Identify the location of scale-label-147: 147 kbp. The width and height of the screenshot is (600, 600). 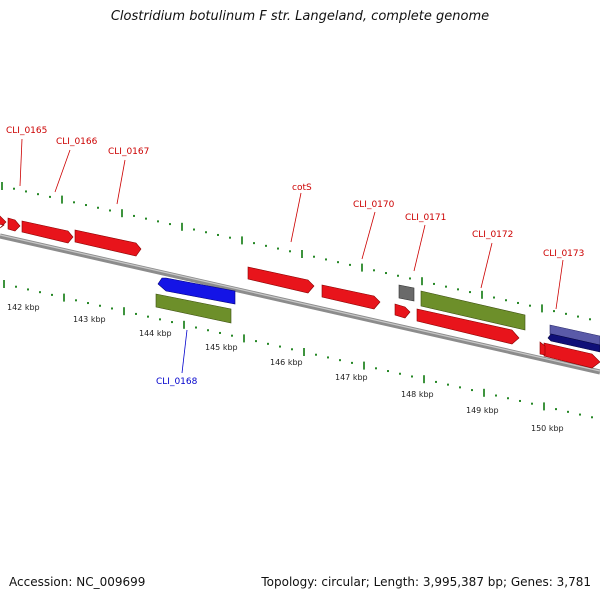
(351, 377).